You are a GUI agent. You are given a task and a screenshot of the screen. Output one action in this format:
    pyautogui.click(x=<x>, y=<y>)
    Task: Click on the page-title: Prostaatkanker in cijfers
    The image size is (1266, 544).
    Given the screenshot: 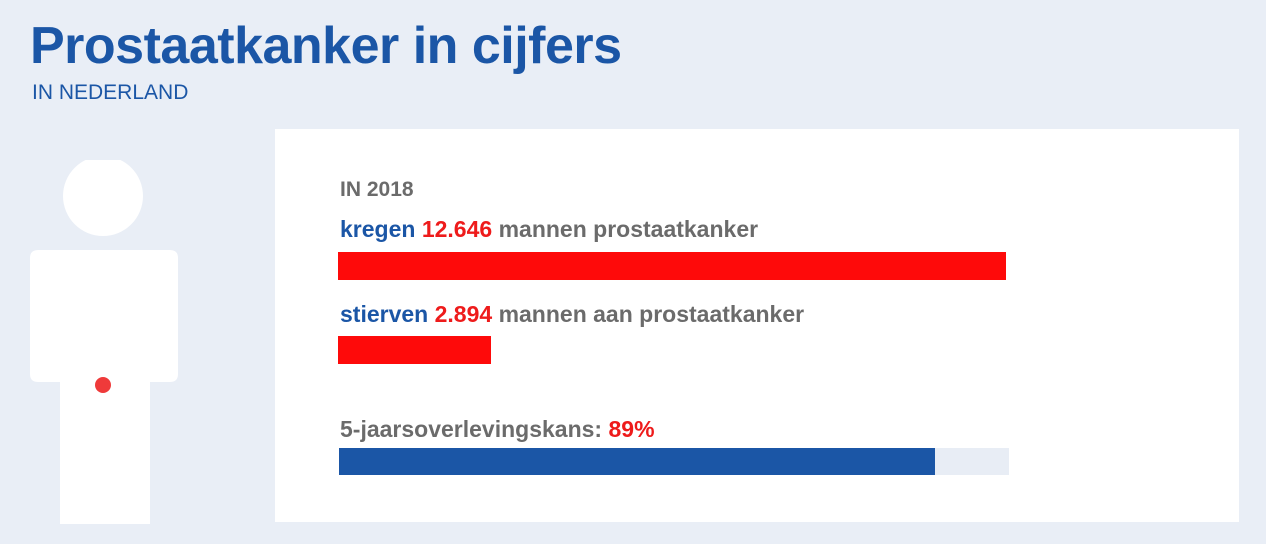 What is the action you would take?
    pyautogui.click(x=326, y=46)
    